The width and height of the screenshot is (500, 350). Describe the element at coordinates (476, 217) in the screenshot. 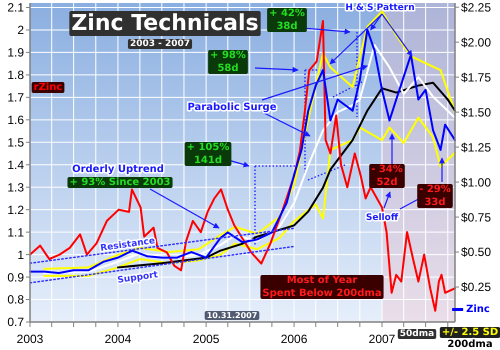

I see `y2-tick-label: $0.75` at that location.